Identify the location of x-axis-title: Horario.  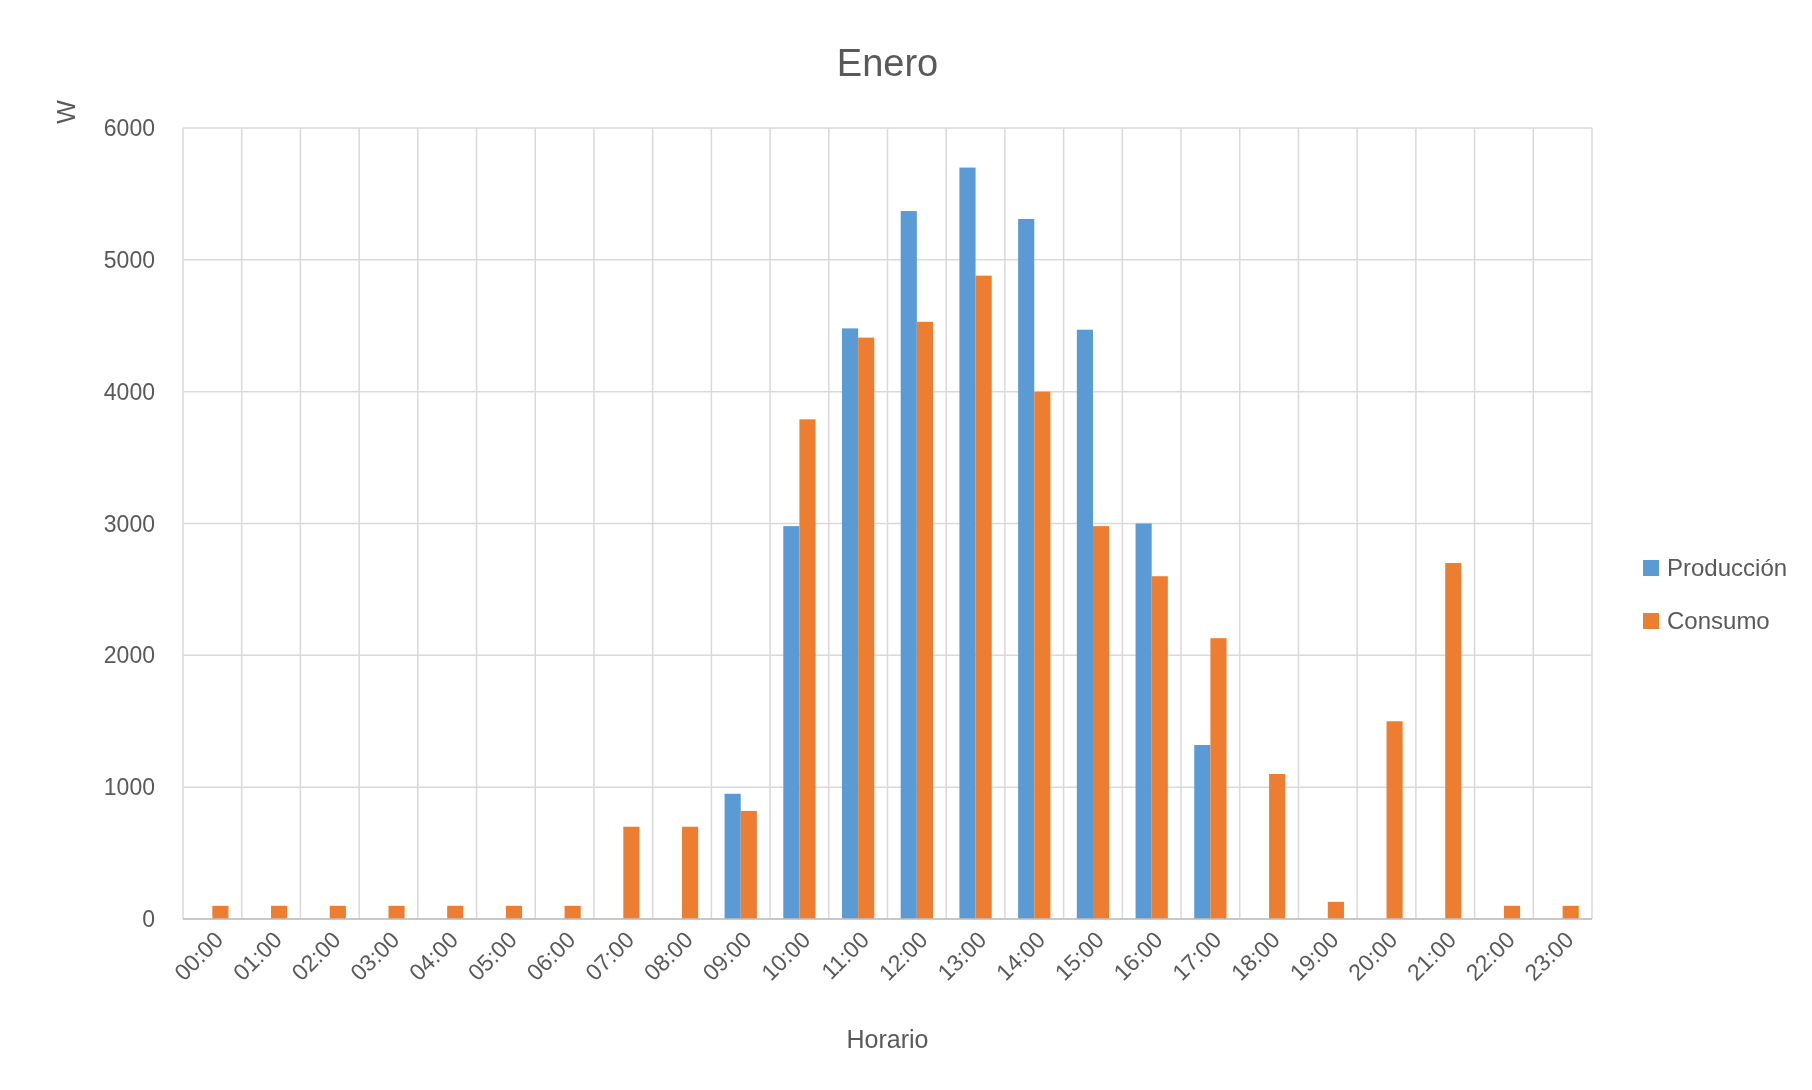
(887, 1039).